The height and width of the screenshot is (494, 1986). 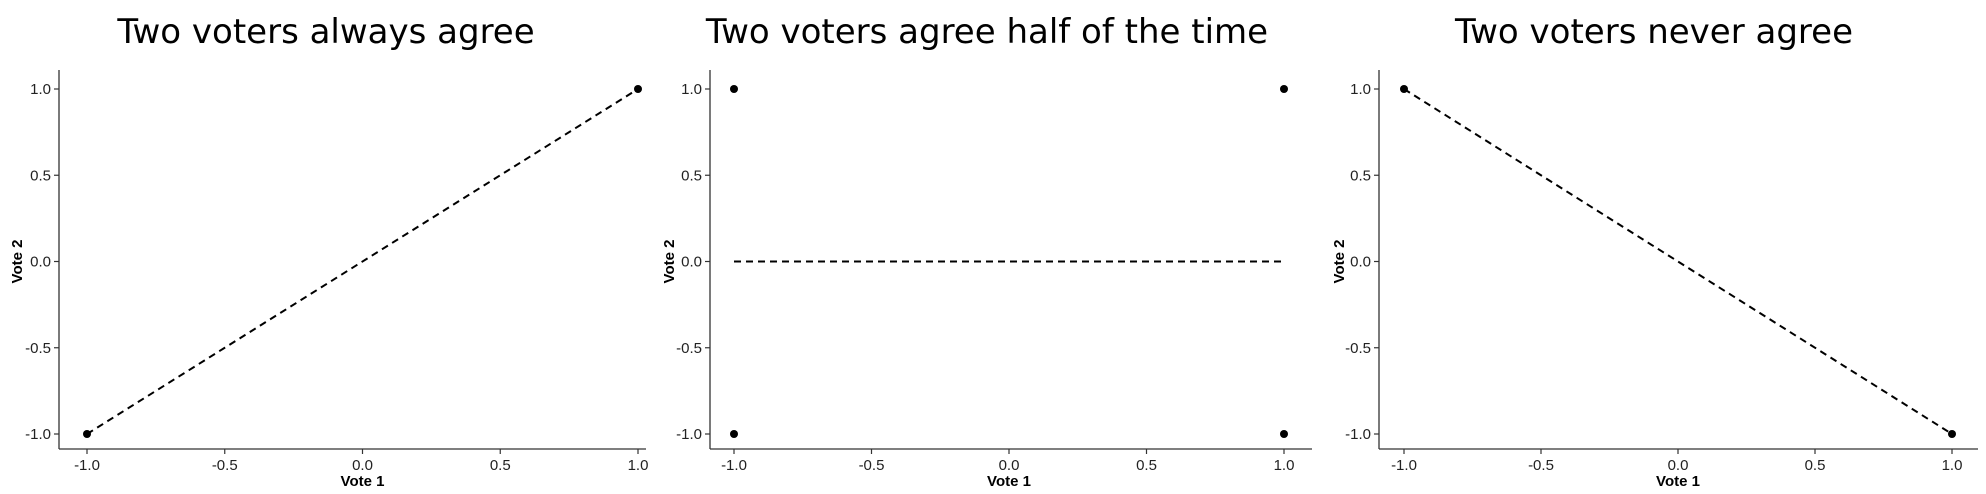 What do you see at coordinates (326, 32) in the screenshot?
I see `chart-title: Two voters always agree` at bounding box center [326, 32].